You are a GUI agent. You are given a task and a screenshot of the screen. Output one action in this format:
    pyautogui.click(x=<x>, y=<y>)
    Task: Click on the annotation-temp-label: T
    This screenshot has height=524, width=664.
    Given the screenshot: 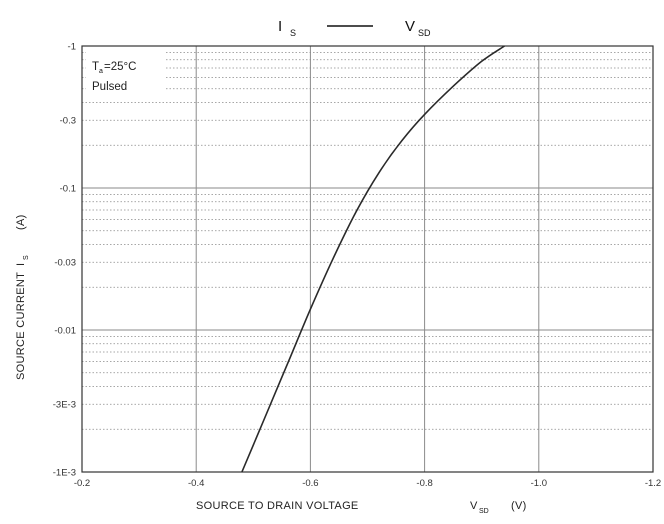 What is the action you would take?
    pyautogui.click(x=95, y=67)
    